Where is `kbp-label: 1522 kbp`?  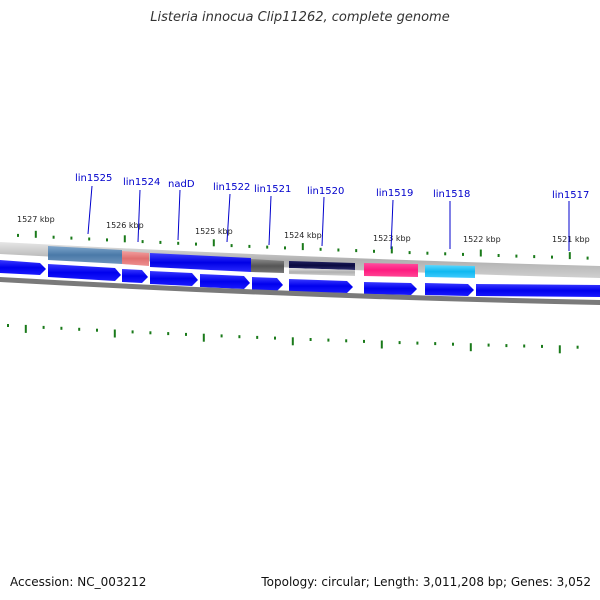 kbp-label: 1522 kbp is located at coordinates (482, 239).